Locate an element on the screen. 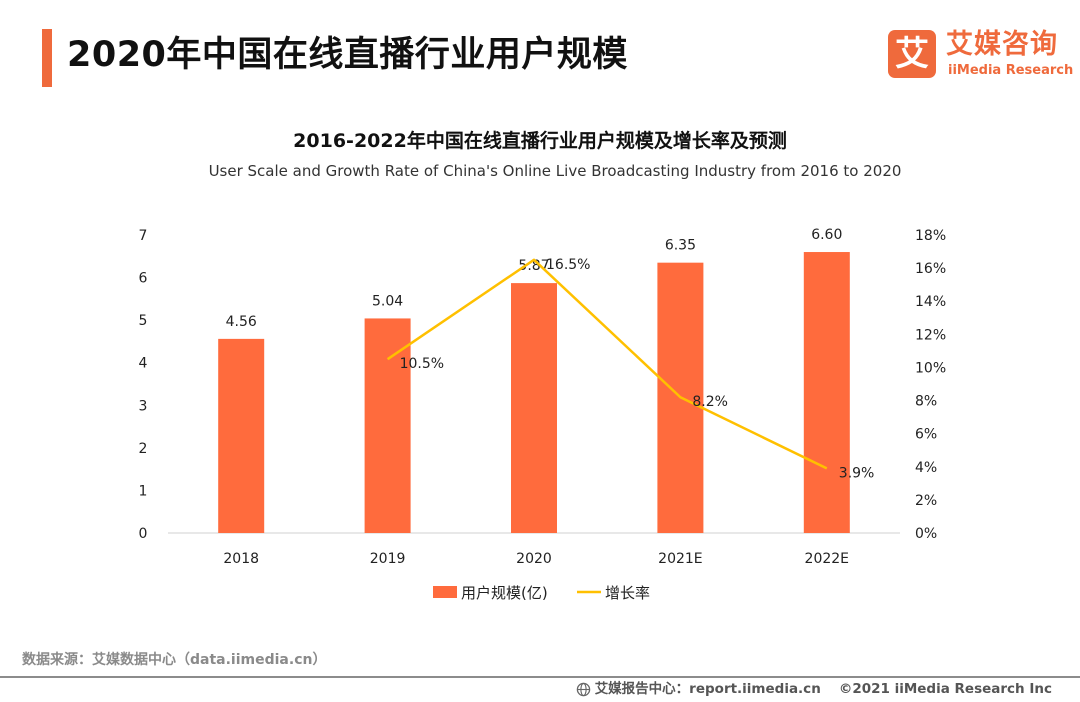 The height and width of the screenshot is (702, 1080). y-left-tick-label: 6 is located at coordinates (143, 279).